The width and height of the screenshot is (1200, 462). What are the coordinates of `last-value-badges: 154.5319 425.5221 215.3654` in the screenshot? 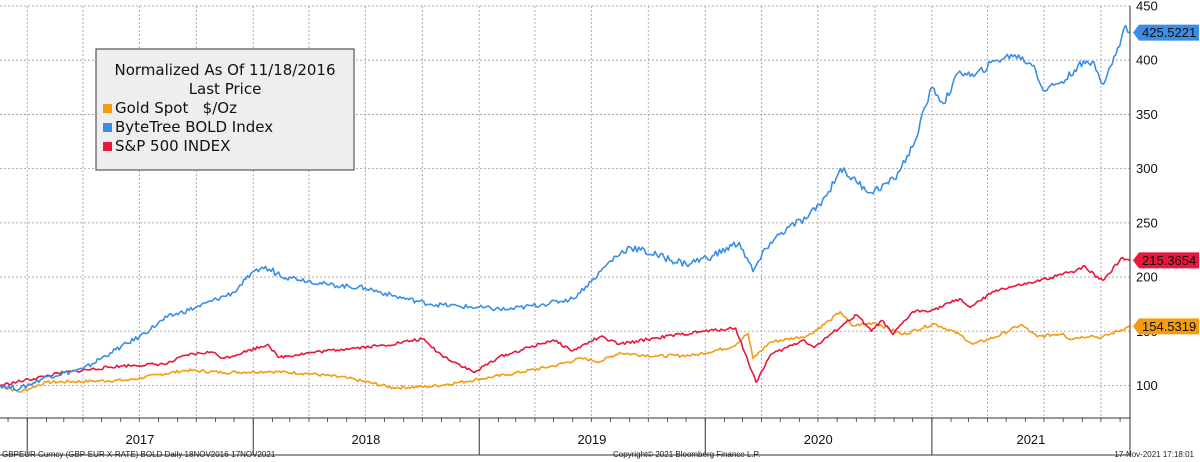 It's located at (1166, 179).